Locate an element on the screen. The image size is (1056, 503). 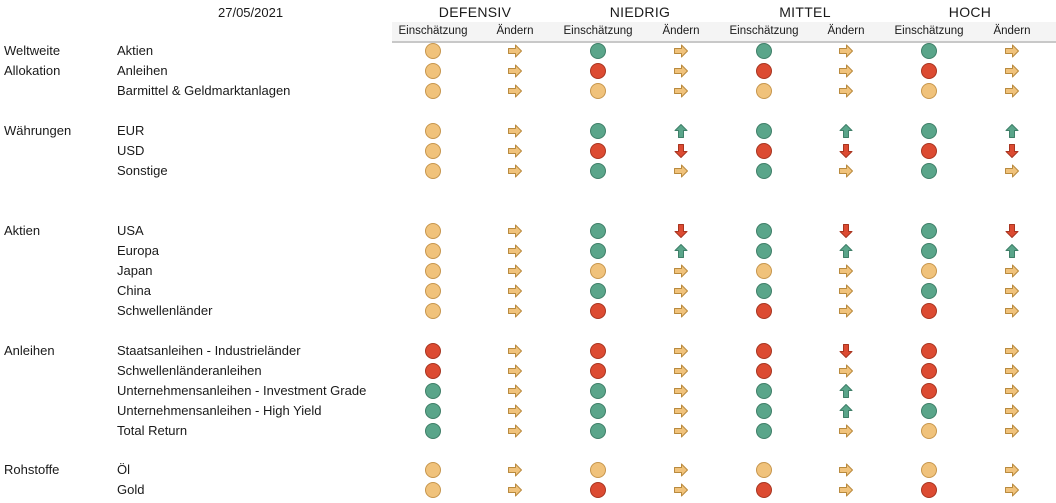
row-label: Unternehmensanleihen - Investment Grade is located at coordinates (242, 390).